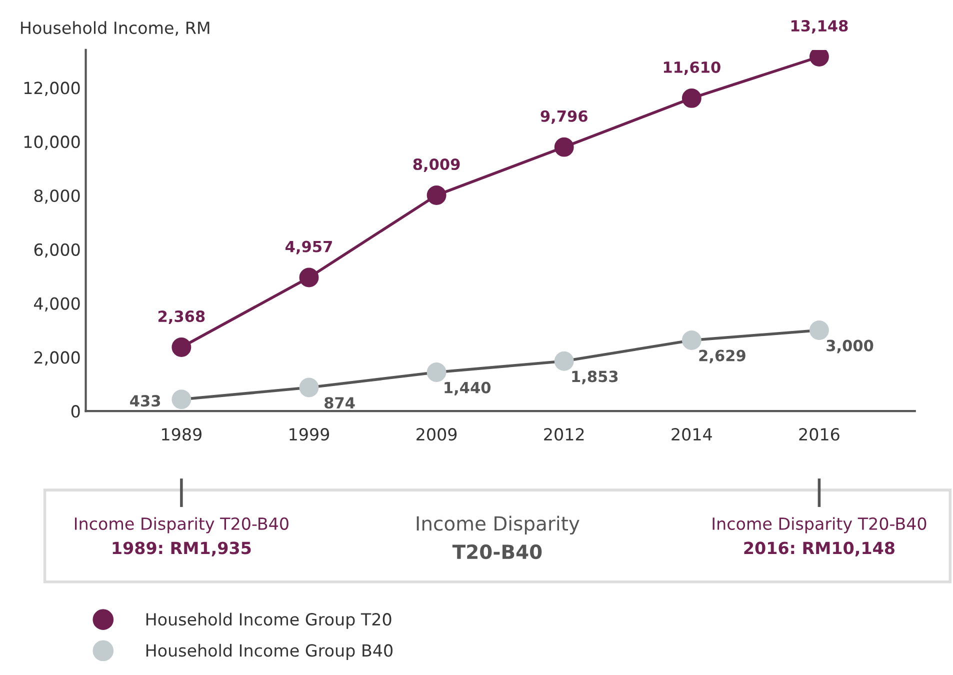 The width and height of the screenshot is (953, 675). Describe the element at coordinates (57, 304) in the screenshot. I see `y-tick-label: 4,000` at that location.